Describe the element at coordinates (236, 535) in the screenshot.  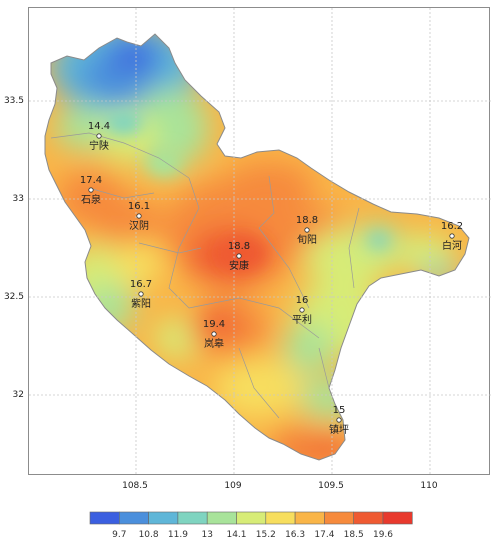
I see `legend-label: 14.1` at that location.